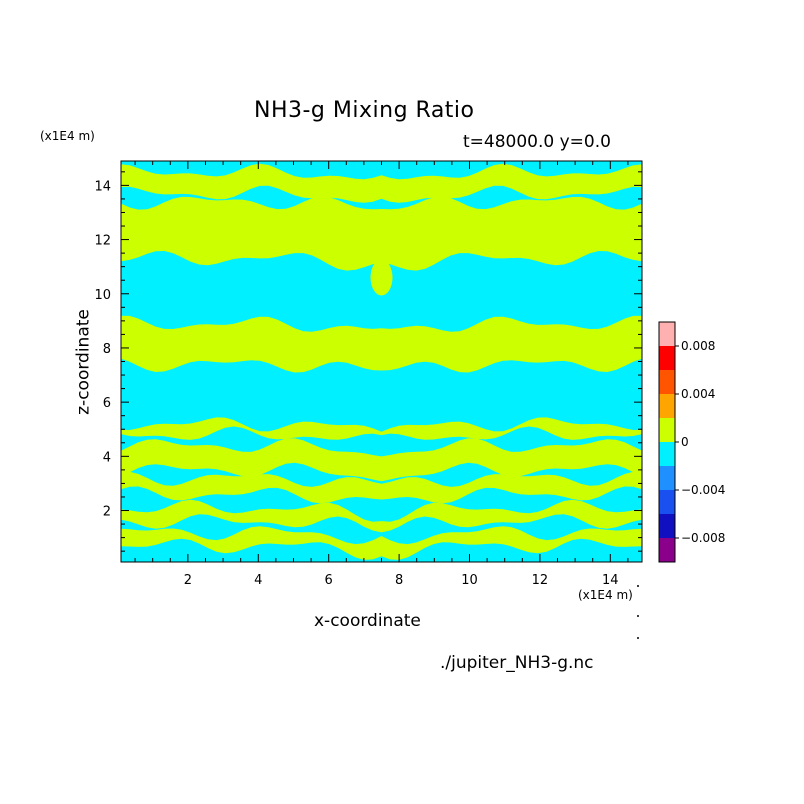 This screenshot has height=804, width=804. I want to click on colorbar: −0.008 −0.004 0 0.004 0.008, so click(691, 442).